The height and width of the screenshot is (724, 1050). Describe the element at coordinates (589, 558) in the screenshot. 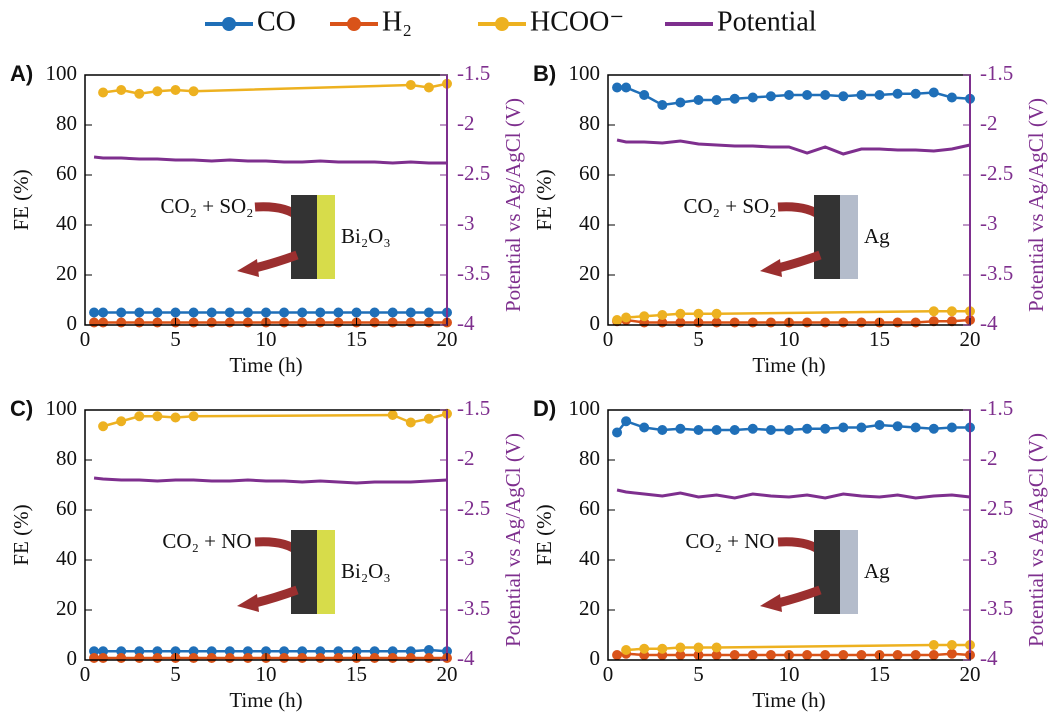

I see `y-tick-label: 40` at that location.